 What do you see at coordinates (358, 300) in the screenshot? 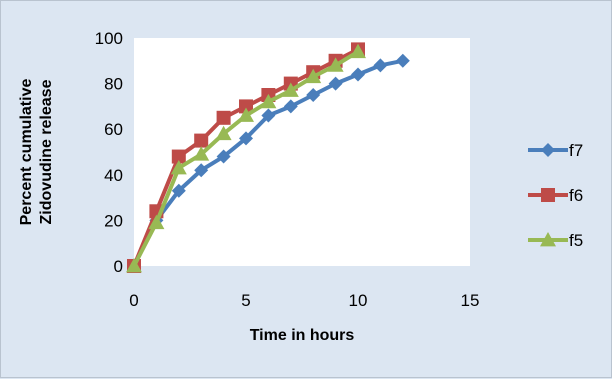
I see `x-tick-label: 10` at bounding box center [358, 300].